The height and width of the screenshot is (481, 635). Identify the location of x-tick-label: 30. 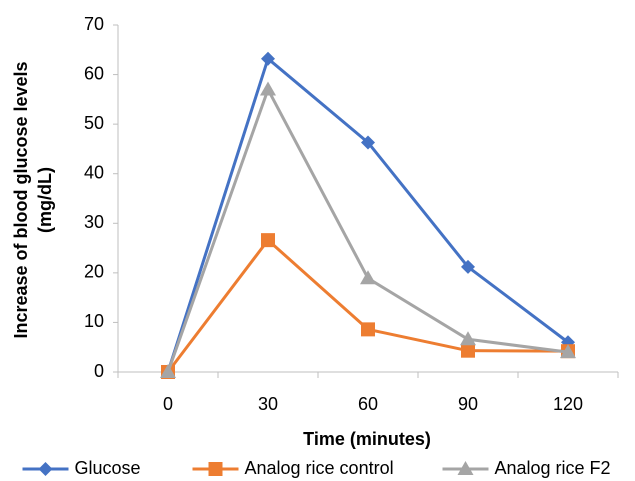
(268, 404).